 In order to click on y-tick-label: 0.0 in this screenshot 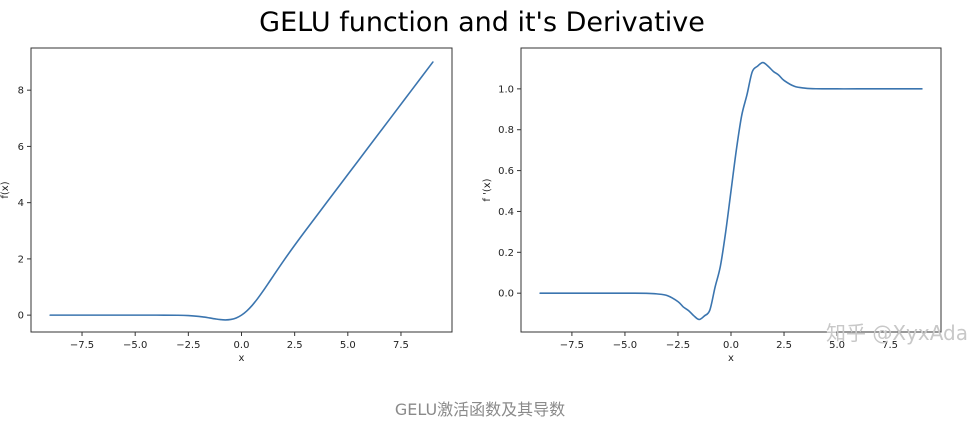, I will do `click(506, 294)`.